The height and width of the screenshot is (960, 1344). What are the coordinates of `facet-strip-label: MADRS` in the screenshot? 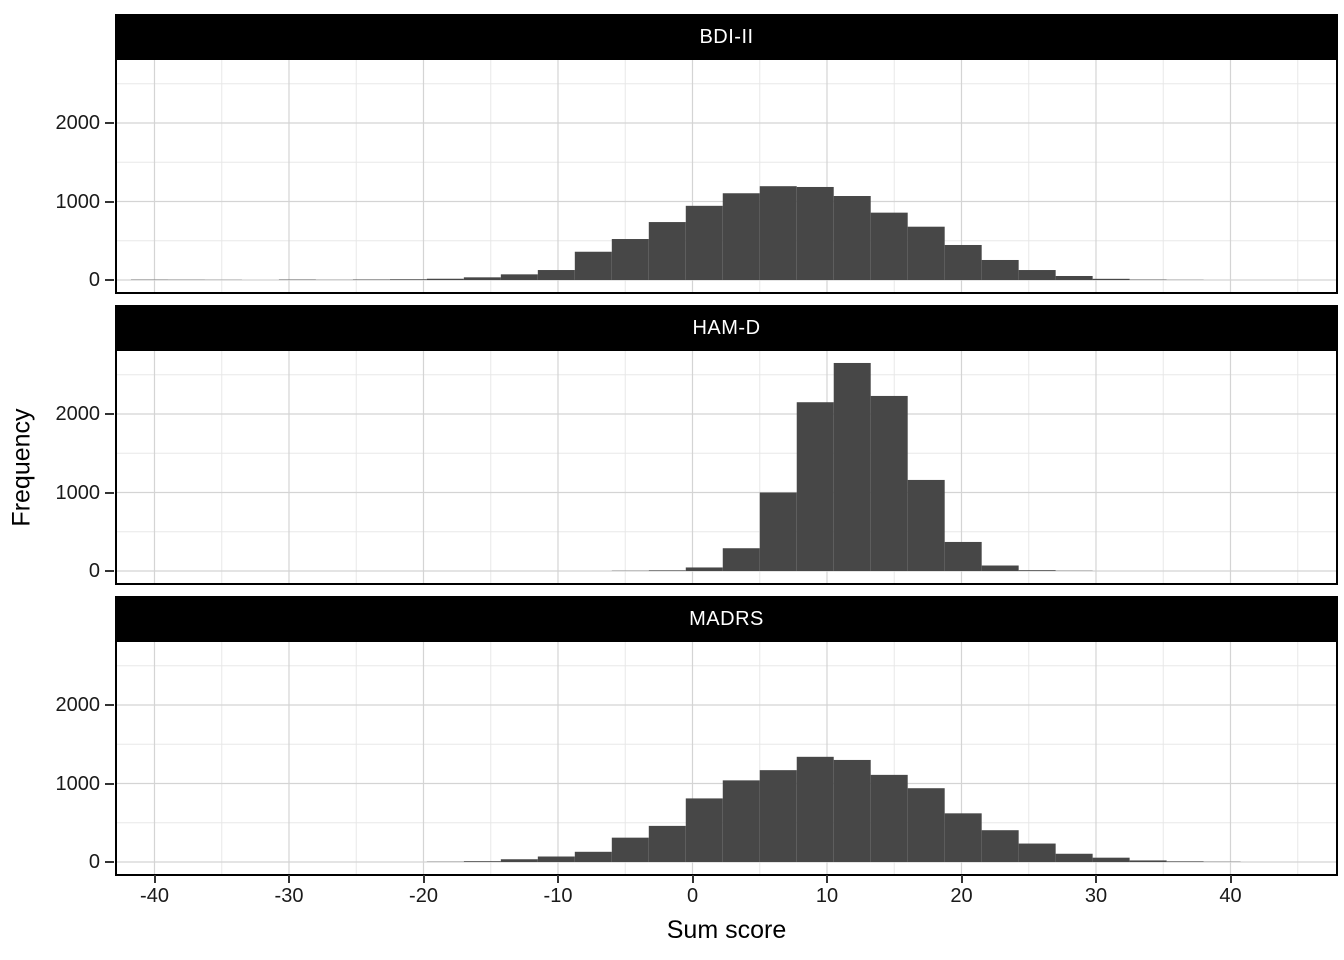 It's located at (726, 618).